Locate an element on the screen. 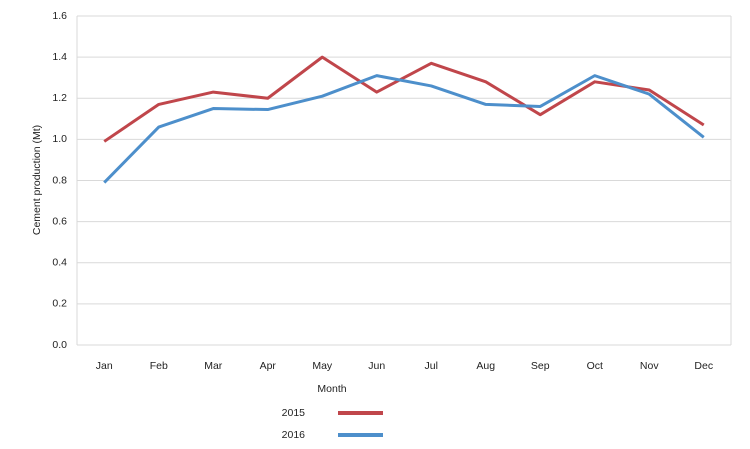 The image size is (750, 449). y-tick-label: 1.4 is located at coordinates (59, 57).